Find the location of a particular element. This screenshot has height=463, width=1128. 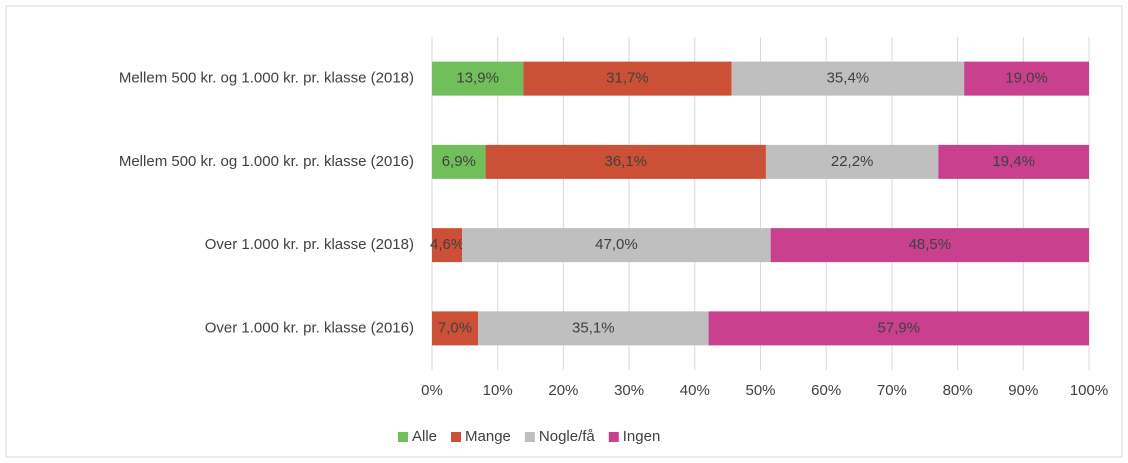

data-label: 22,2% is located at coordinates (852, 161).